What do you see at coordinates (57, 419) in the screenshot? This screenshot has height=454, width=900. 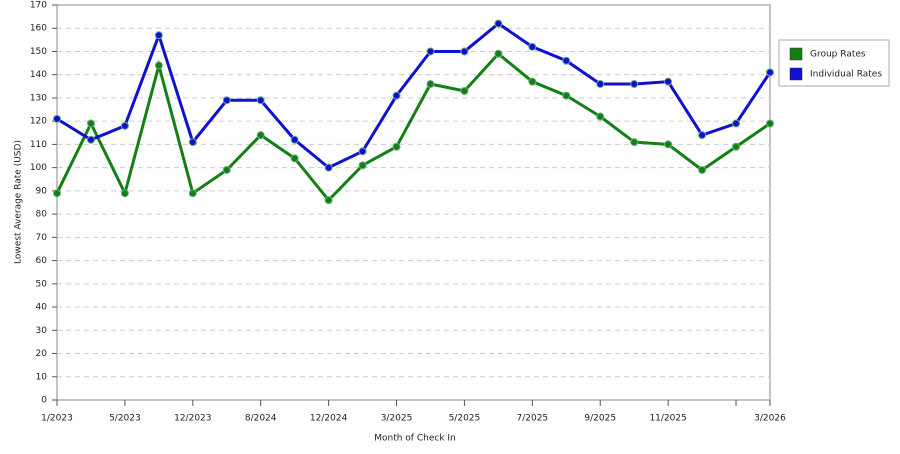 I see `x-tick-label: 1/2023` at bounding box center [57, 419].